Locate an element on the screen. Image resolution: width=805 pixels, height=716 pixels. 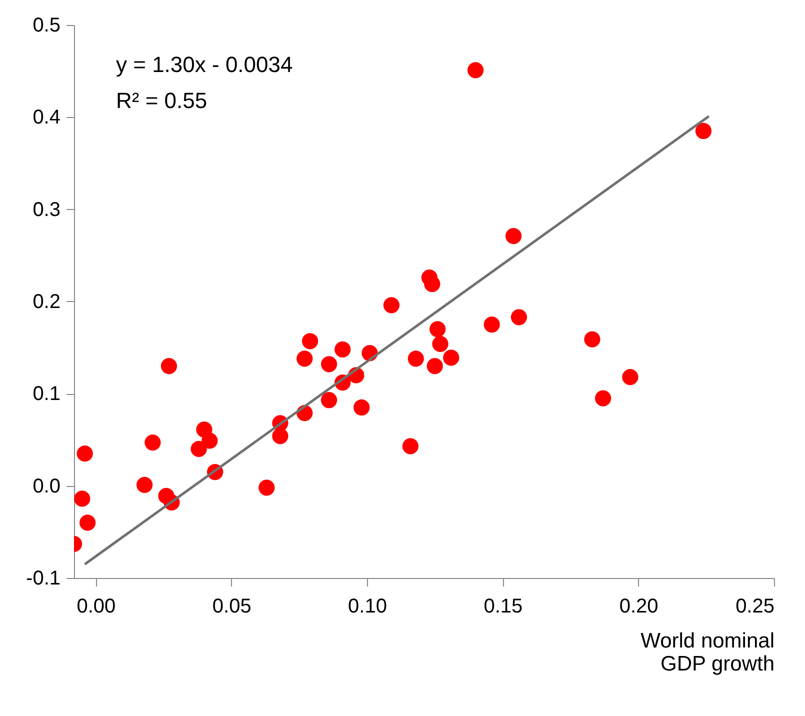
x-axis-title: World nominal GDP growth is located at coordinates (707, 653).